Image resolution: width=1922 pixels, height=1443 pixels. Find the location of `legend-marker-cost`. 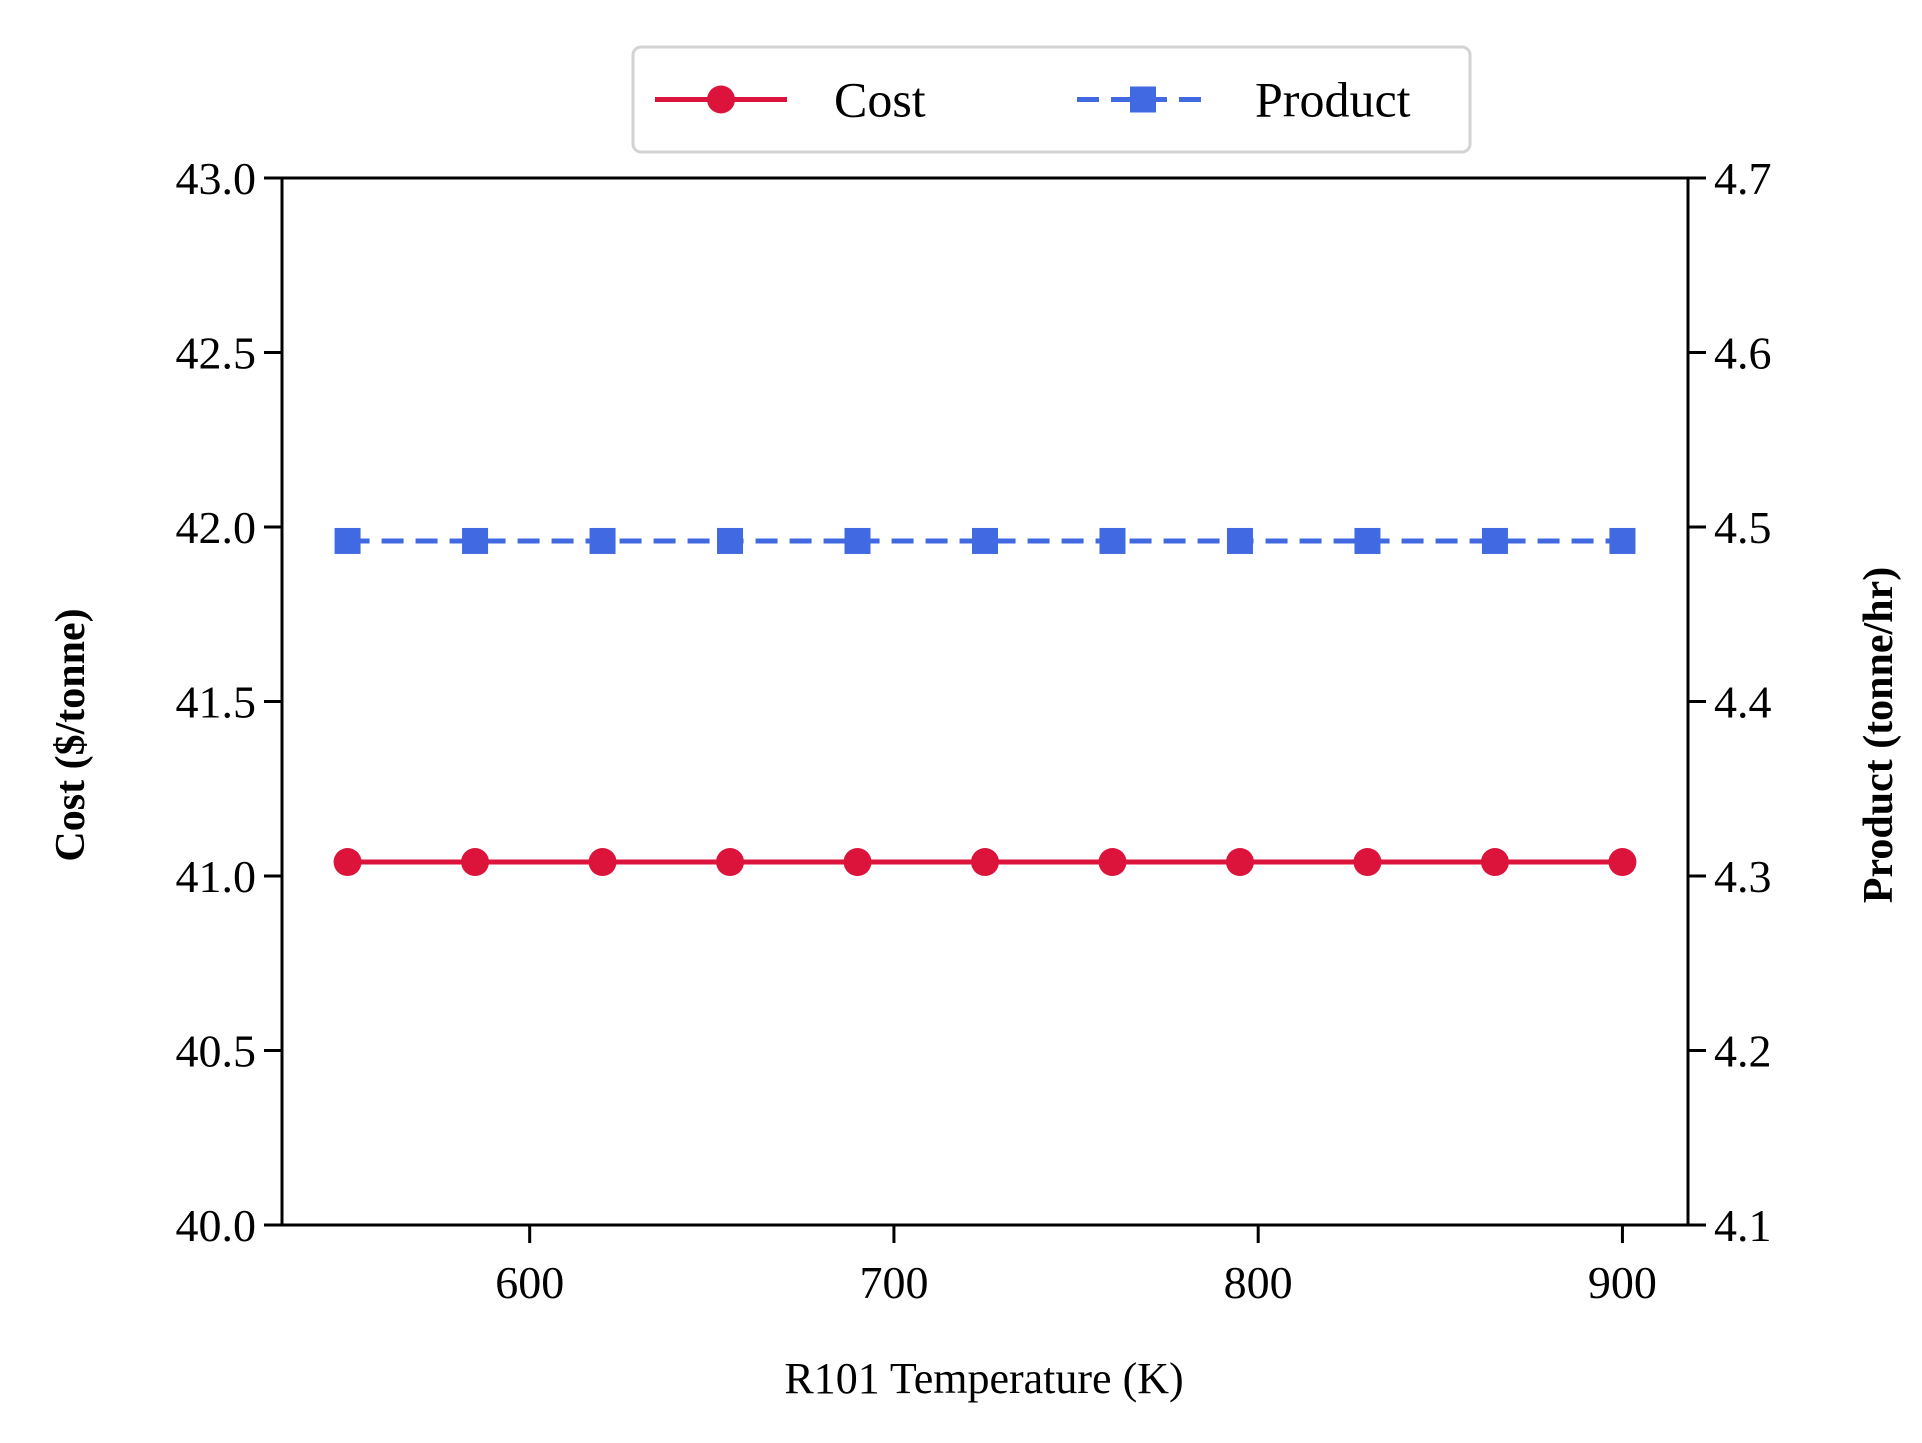

legend-marker-cost is located at coordinates (721, 99).